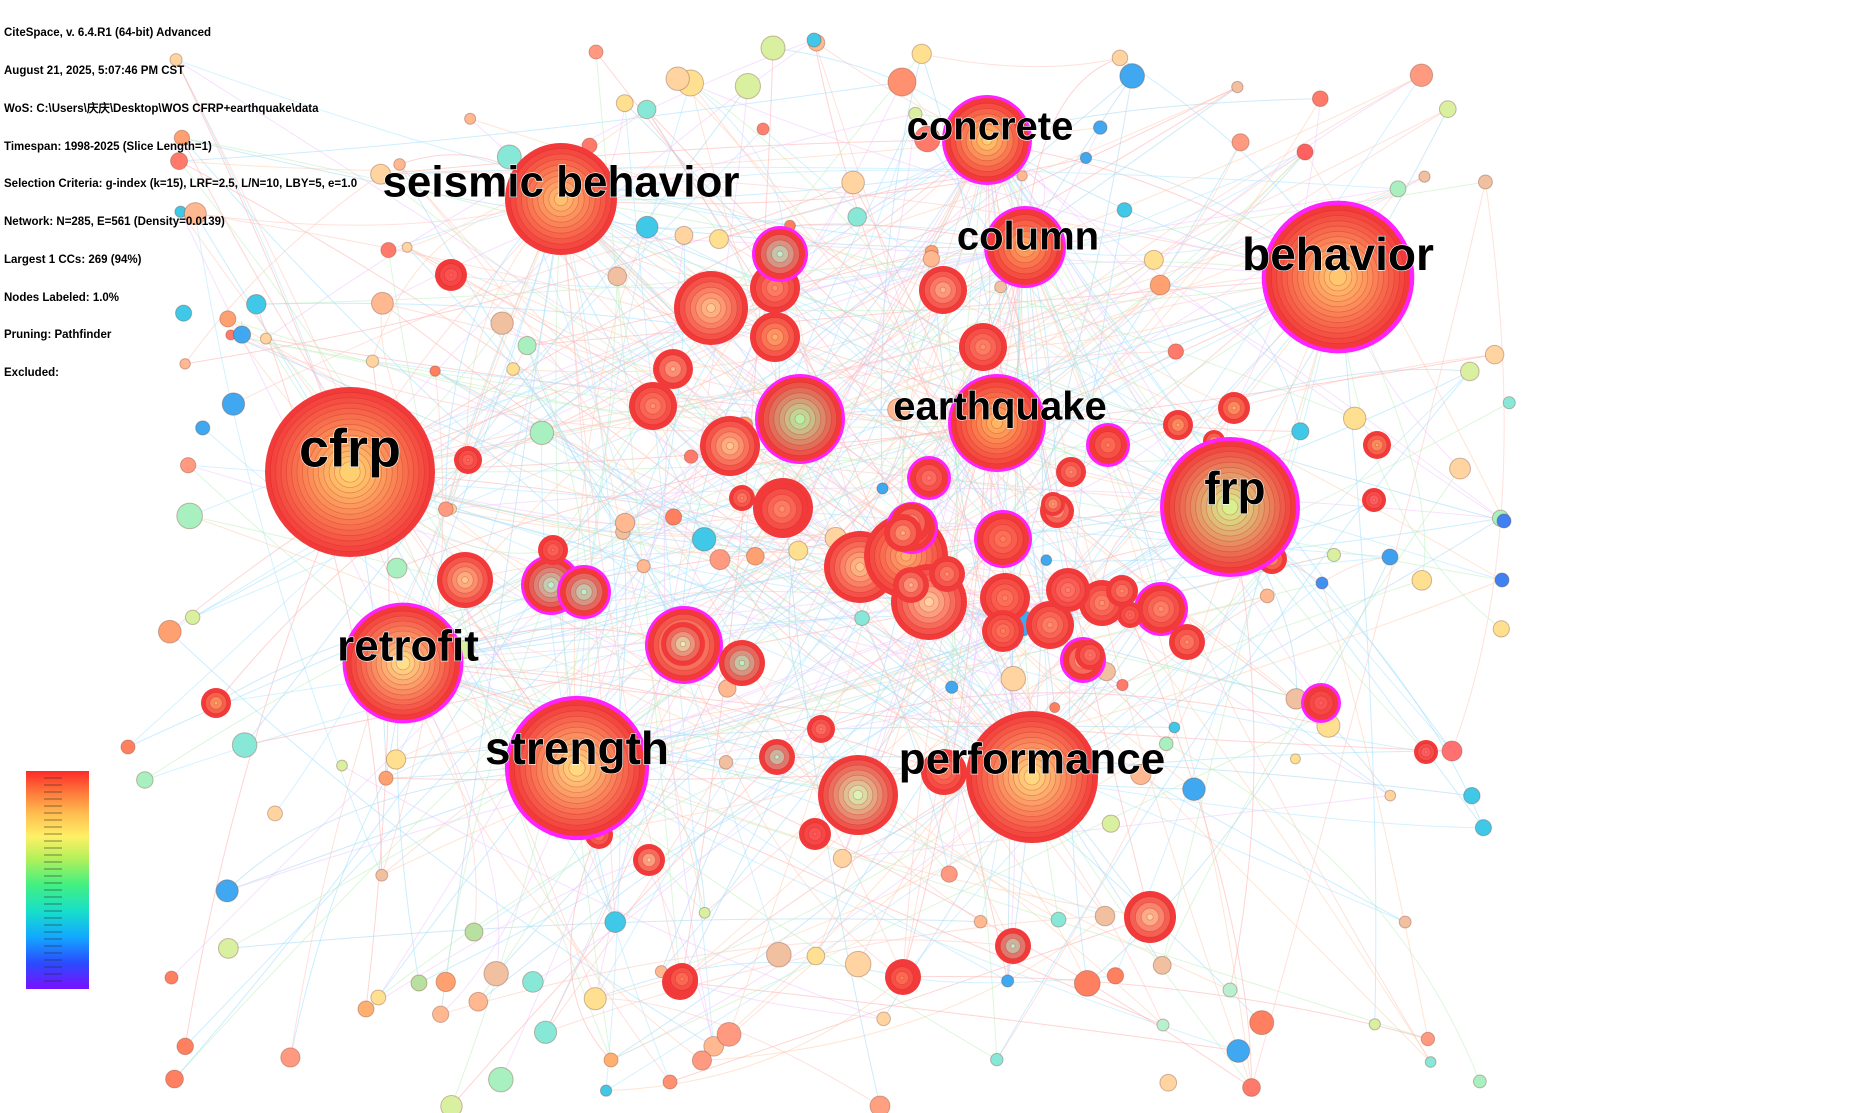 This screenshot has height=1113, width=1871. Describe the element at coordinates (1032, 777) in the screenshot. I see `keyword-node-performance` at that location.